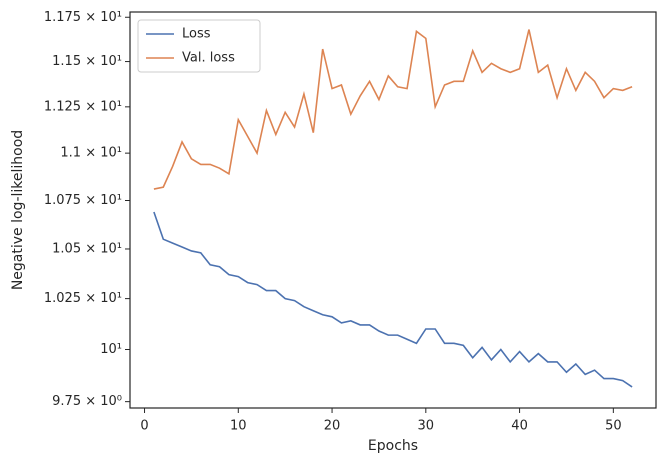 Image resolution: width=667 pixels, height=468 pixels. I want to click on y-tick-label: 1.125 × 10¹, so click(83, 106).